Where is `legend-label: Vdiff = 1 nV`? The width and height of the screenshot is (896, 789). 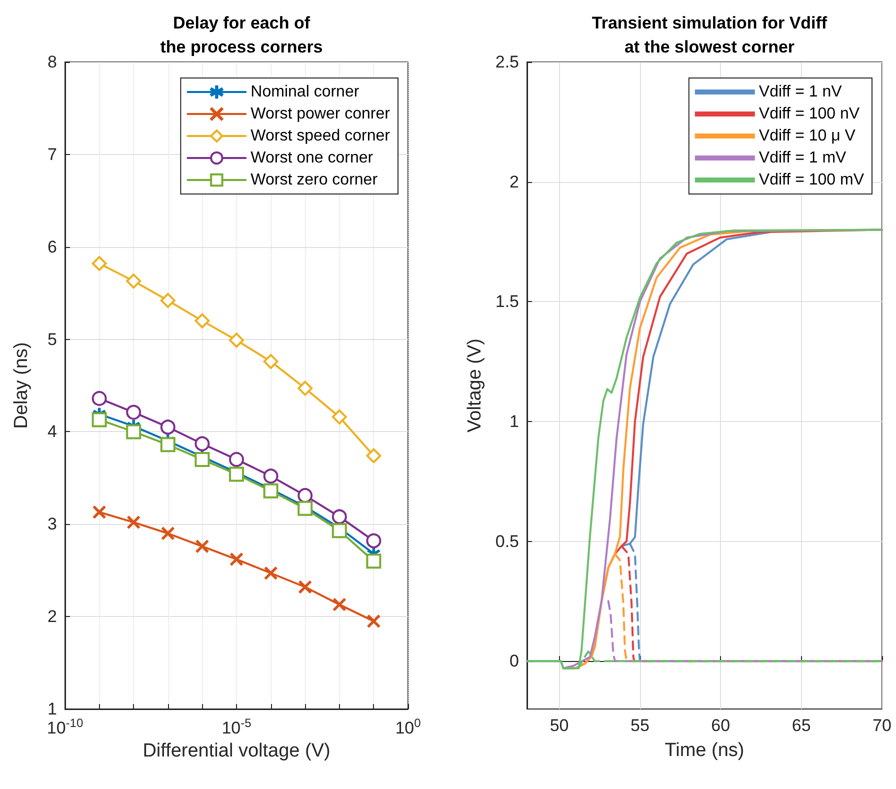 legend-label: Vdiff = 1 nV is located at coordinates (800, 92).